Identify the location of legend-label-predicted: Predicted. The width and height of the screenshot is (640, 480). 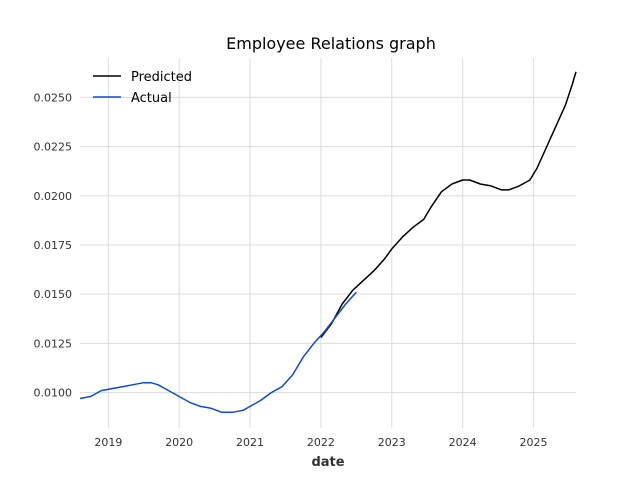
(161, 77).